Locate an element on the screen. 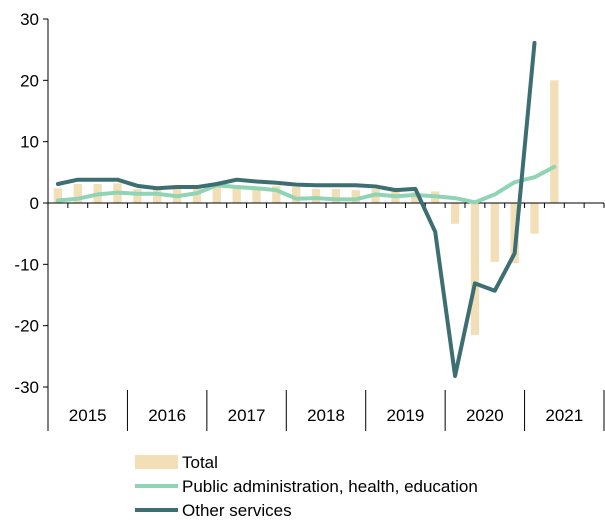 The height and width of the screenshot is (523, 605). y-tick-label: -30 is located at coordinates (26, 387).